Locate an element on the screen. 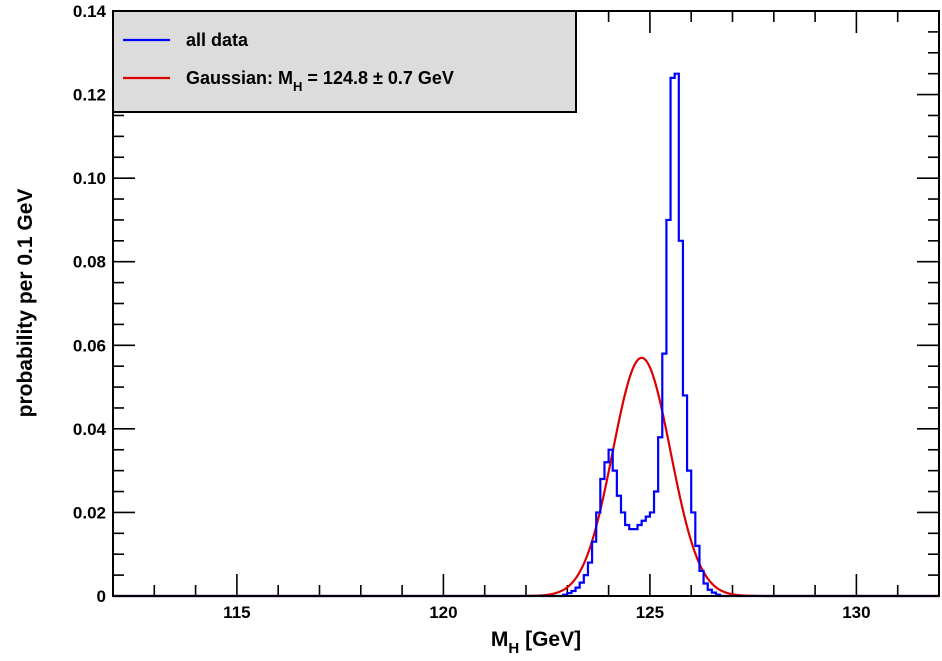  y-tick-label: 0.06 is located at coordinates (89, 345).